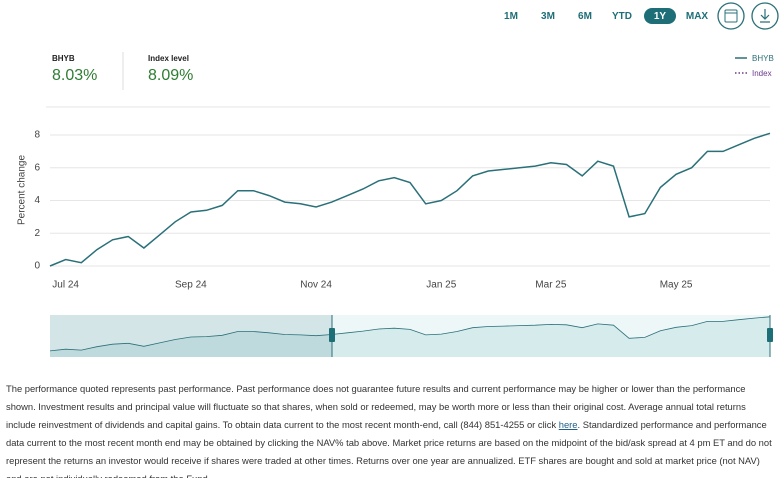 This screenshot has width=780, height=478. I want to click on range-button-label: 6M, so click(585, 16).